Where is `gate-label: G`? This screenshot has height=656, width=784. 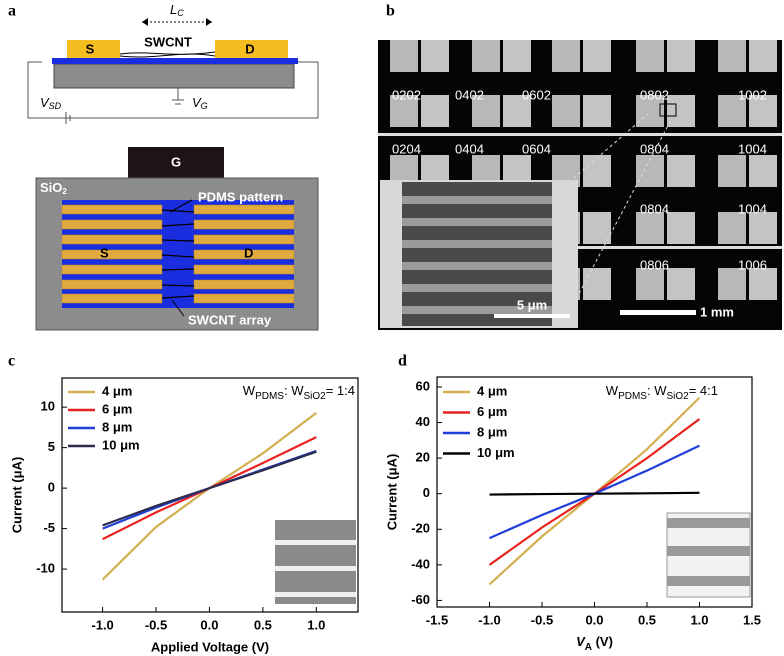
gate-label: G is located at coordinates (176, 161).